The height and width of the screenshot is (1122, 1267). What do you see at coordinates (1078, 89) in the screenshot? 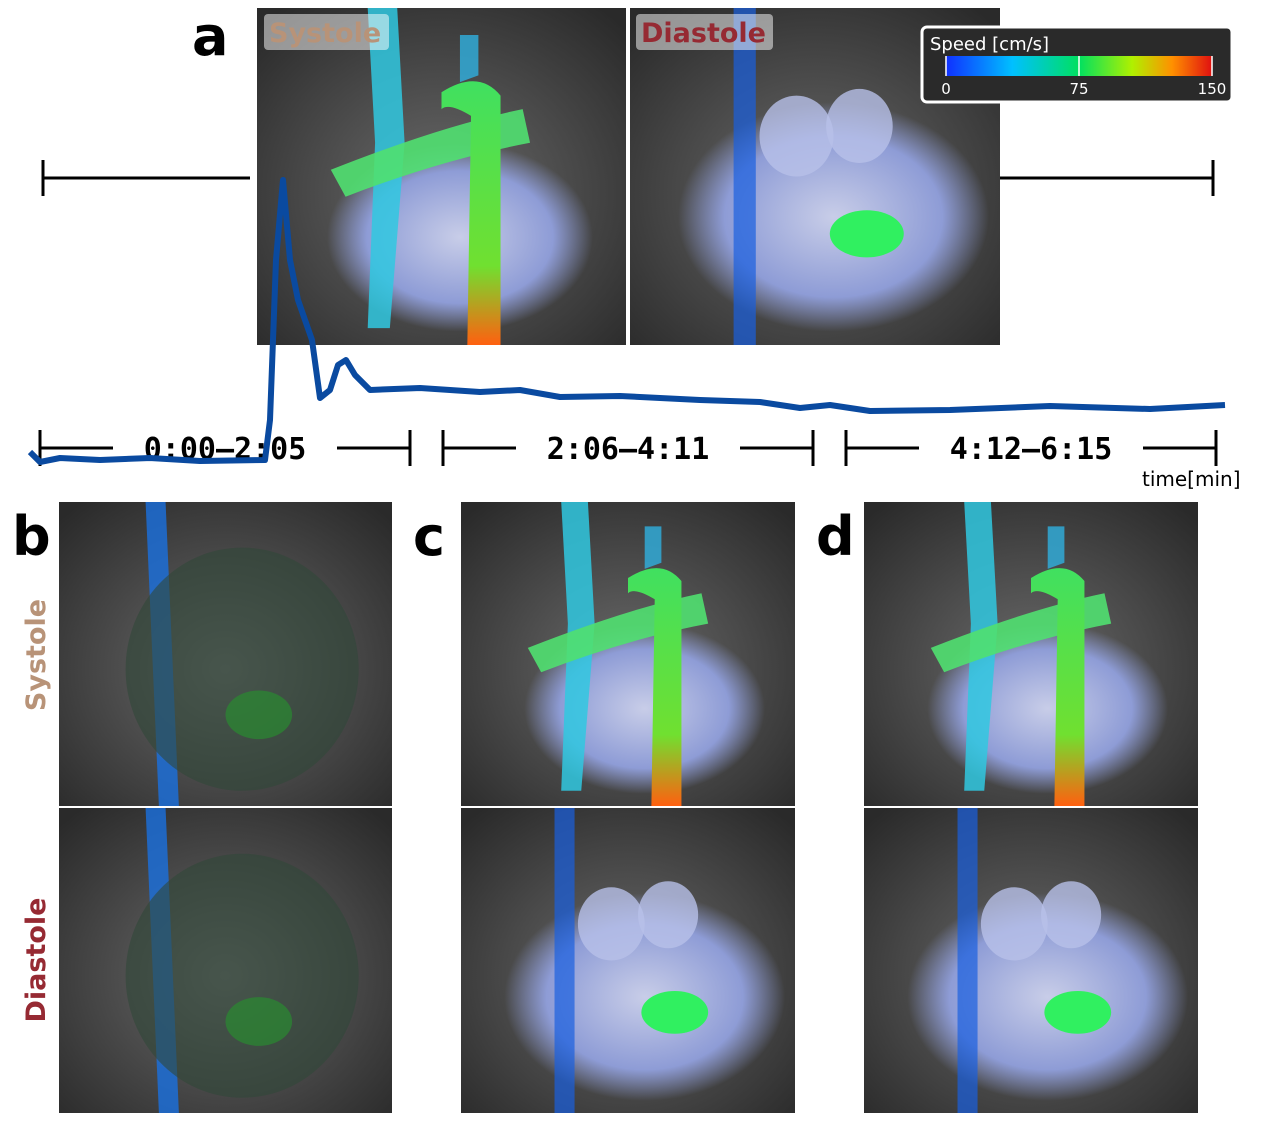
I see `colorbar-tick-label: 75` at bounding box center [1078, 89].